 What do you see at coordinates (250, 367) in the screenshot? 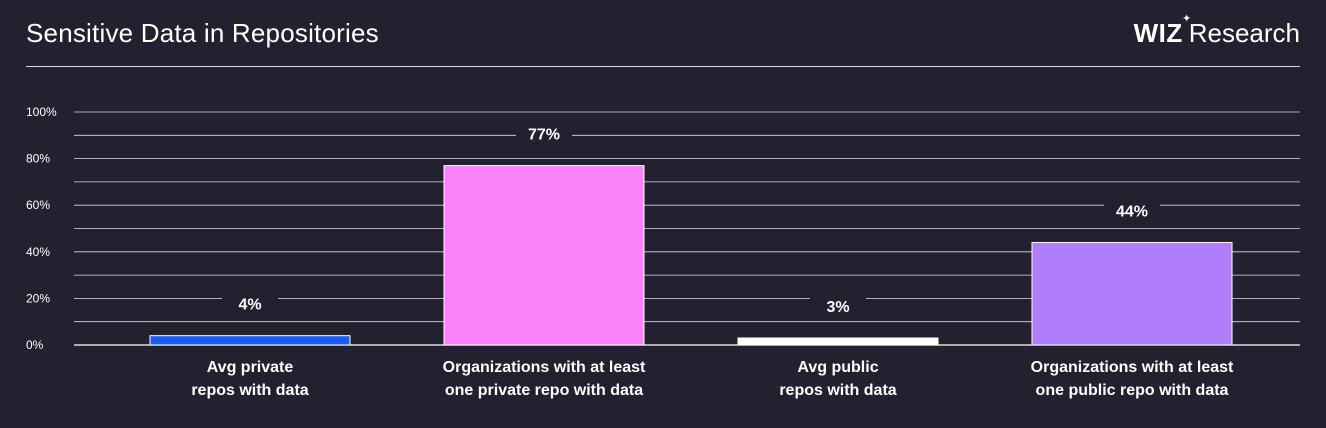
I see `category-label: Avg private` at bounding box center [250, 367].